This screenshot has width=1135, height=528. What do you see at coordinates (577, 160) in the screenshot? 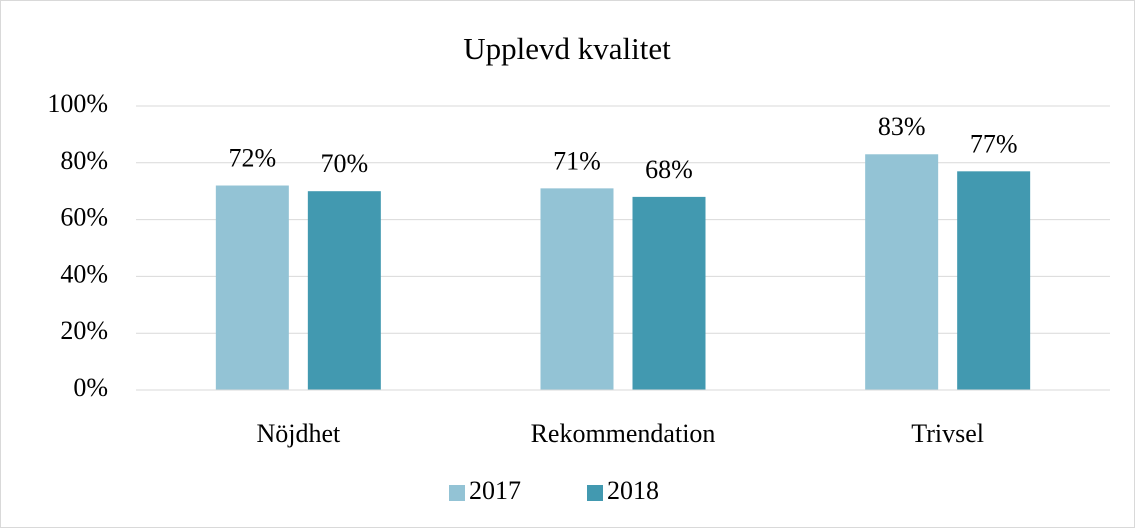
I see `value-label: 71%` at bounding box center [577, 160].